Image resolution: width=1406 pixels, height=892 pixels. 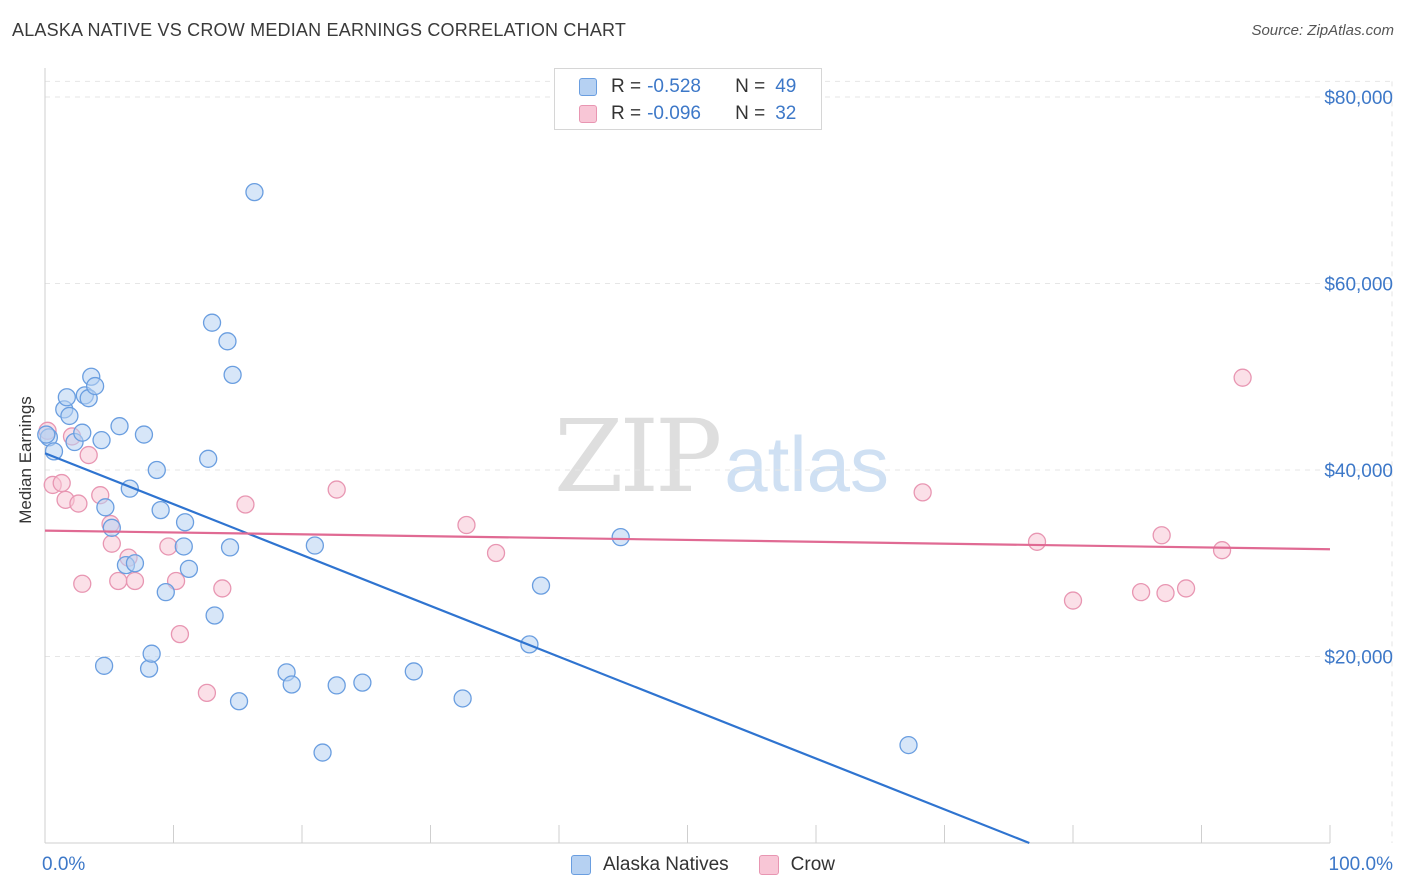 I want to click on legend-n-value: 32, so click(x=786, y=113).